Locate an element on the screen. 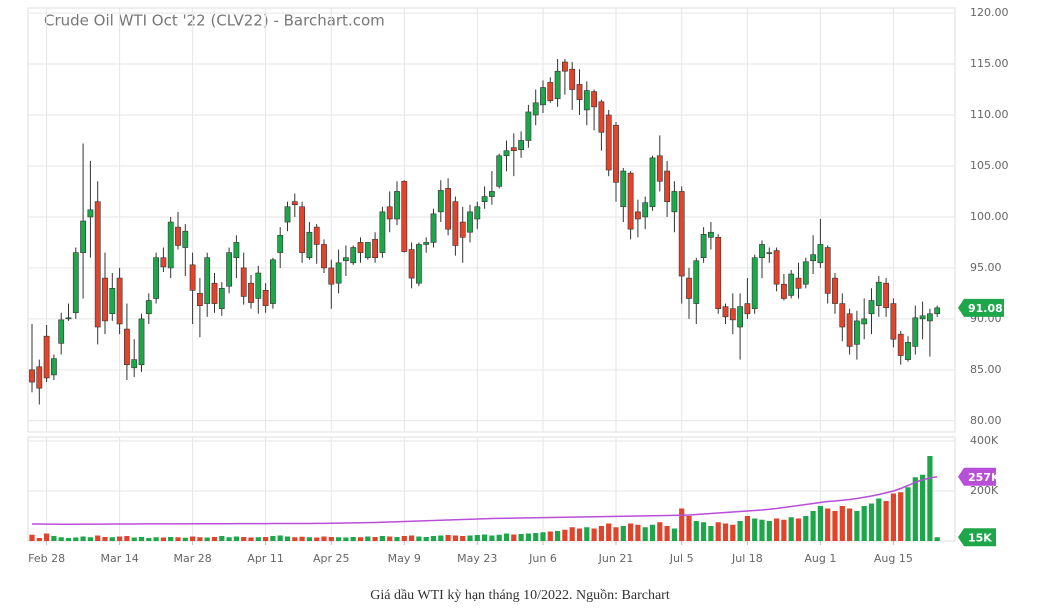 This screenshot has width=1050, height=611. y-tick-label: 200K is located at coordinates (984, 490).